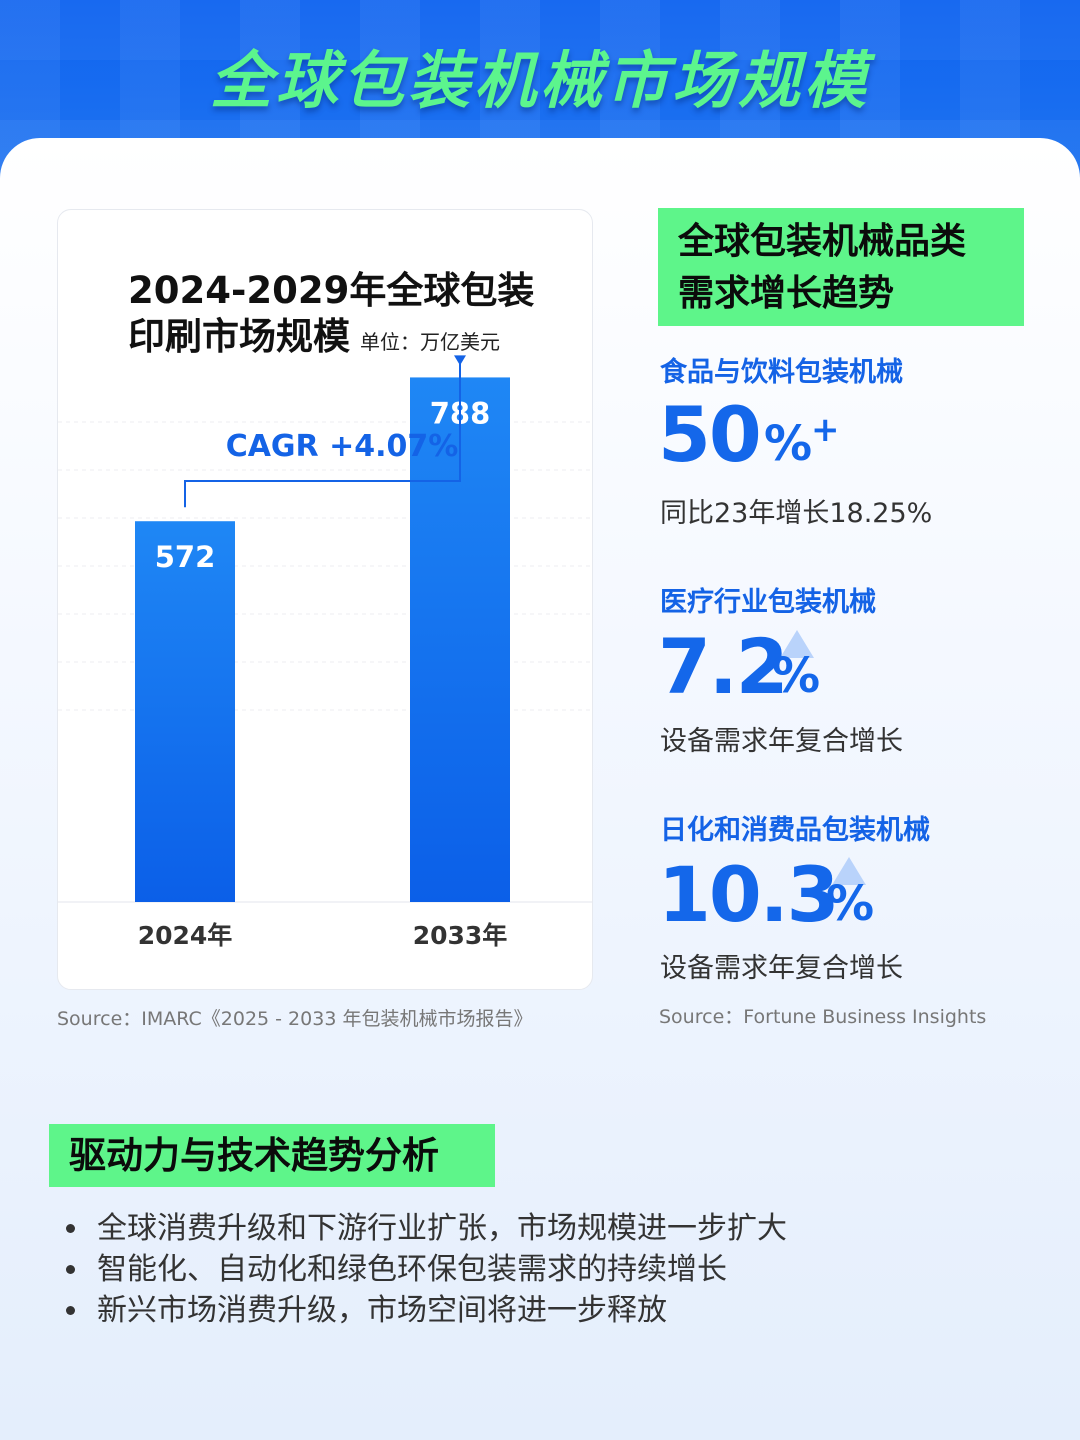 This screenshot has height=1440, width=1080. I want to click on cagr-connector, so click(322, 433).